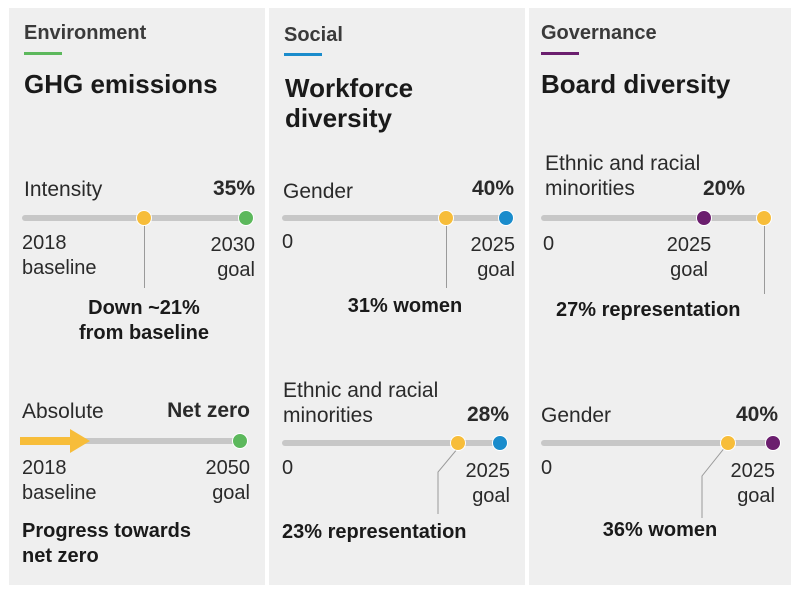  Describe the element at coordinates (63, 189) in the screenshot. I see `intensity-label: Intensity` at that location.